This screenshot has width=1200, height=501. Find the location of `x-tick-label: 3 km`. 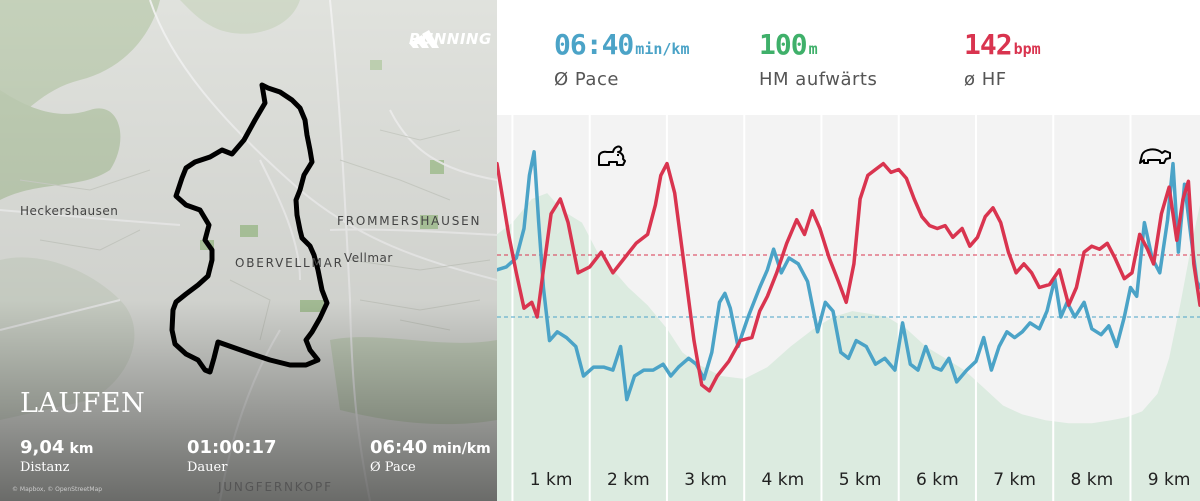

x-tick-label: 3 km is located at coordinates (705, 480).